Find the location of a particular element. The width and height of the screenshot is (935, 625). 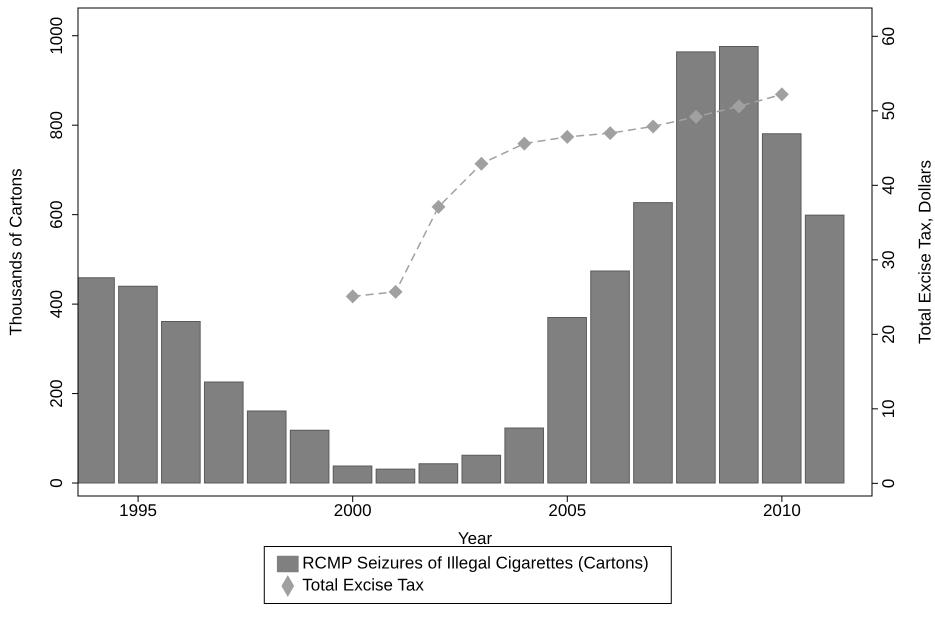

x-tick-label: 2000 is located at coordinates (353, 510).